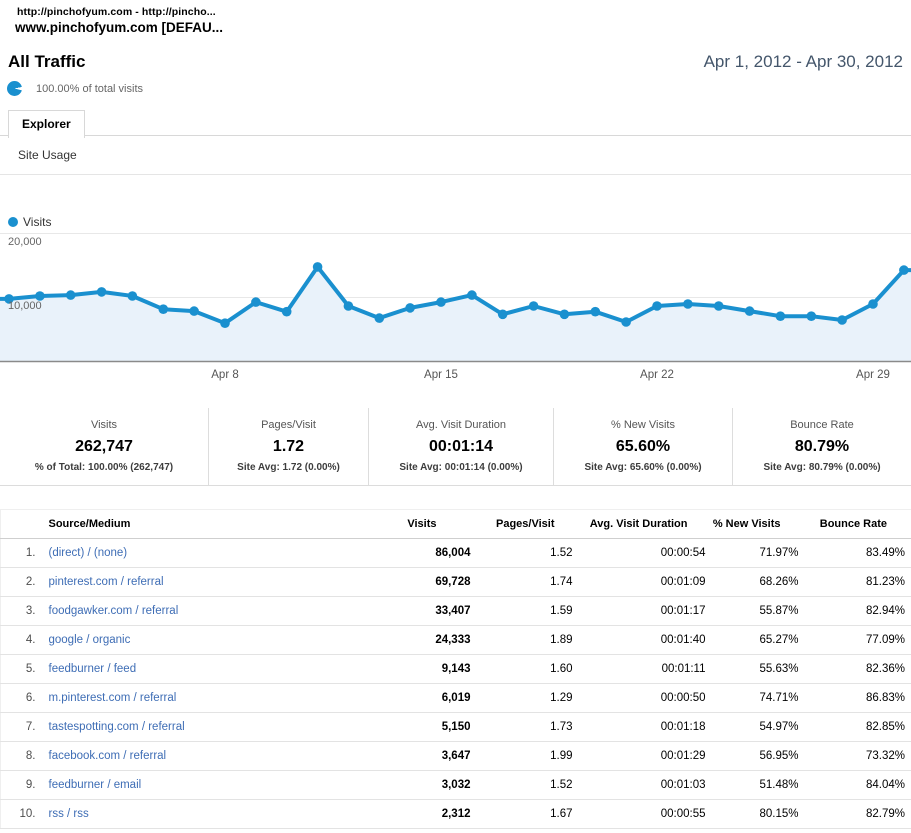 Image resolution: width=911 pixels, height=833 pixels. Describe the element at coordinates (527, 524) in the screenshot. I see `pages-visit-column-header: Pages/Visit` at that location.